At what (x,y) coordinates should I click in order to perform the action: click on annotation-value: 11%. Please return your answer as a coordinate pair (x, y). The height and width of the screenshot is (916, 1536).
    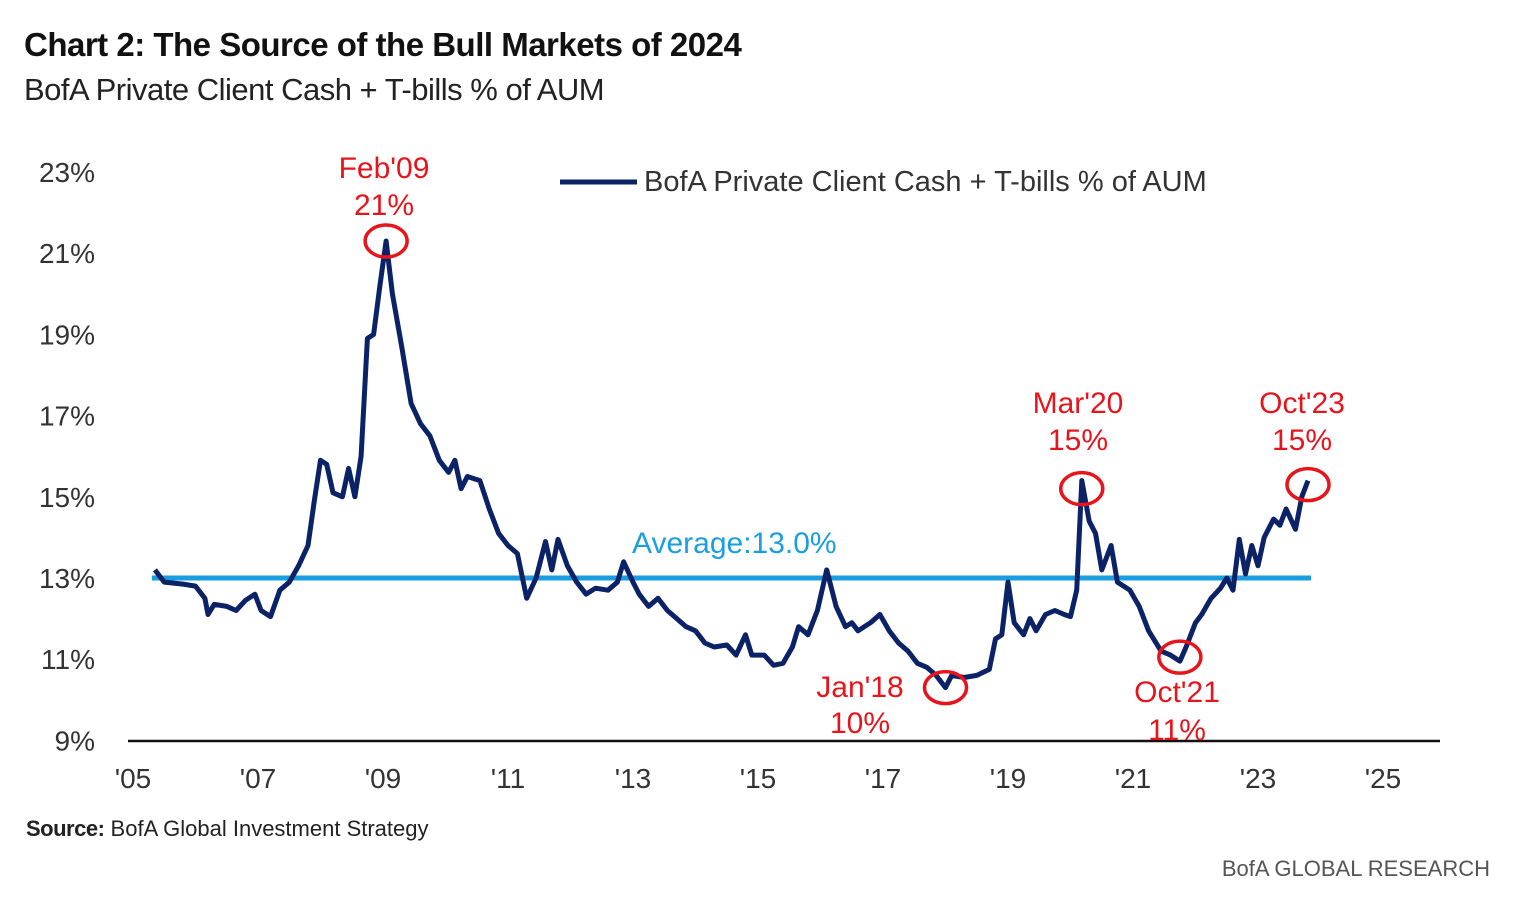
    Looking at the image, I should click on (1177, 730).